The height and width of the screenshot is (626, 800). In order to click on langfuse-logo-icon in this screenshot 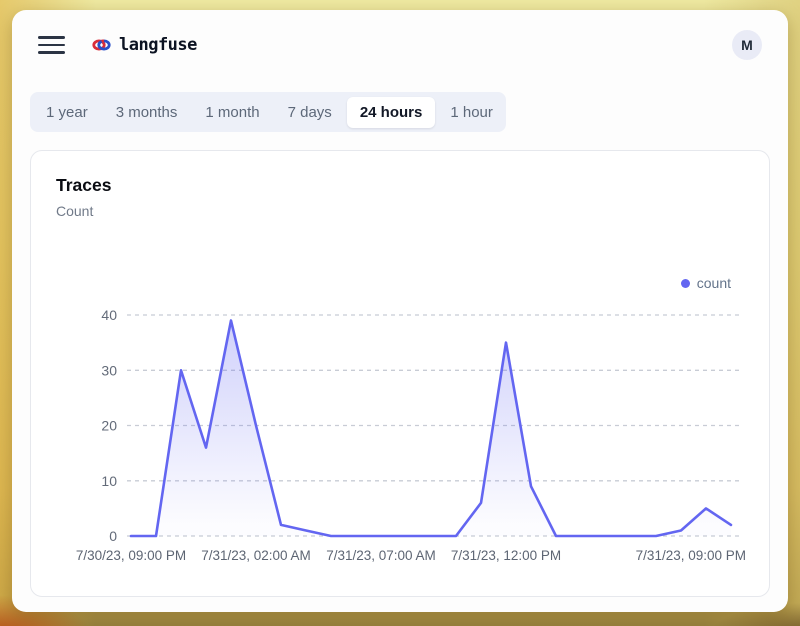, I will do `click(101, 45)`.